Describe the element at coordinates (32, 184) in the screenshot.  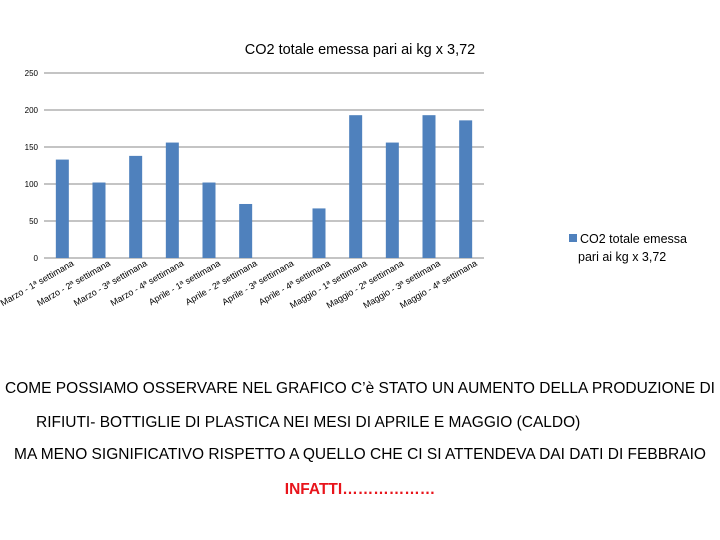
I see `y-tick-label: 100` at that location.